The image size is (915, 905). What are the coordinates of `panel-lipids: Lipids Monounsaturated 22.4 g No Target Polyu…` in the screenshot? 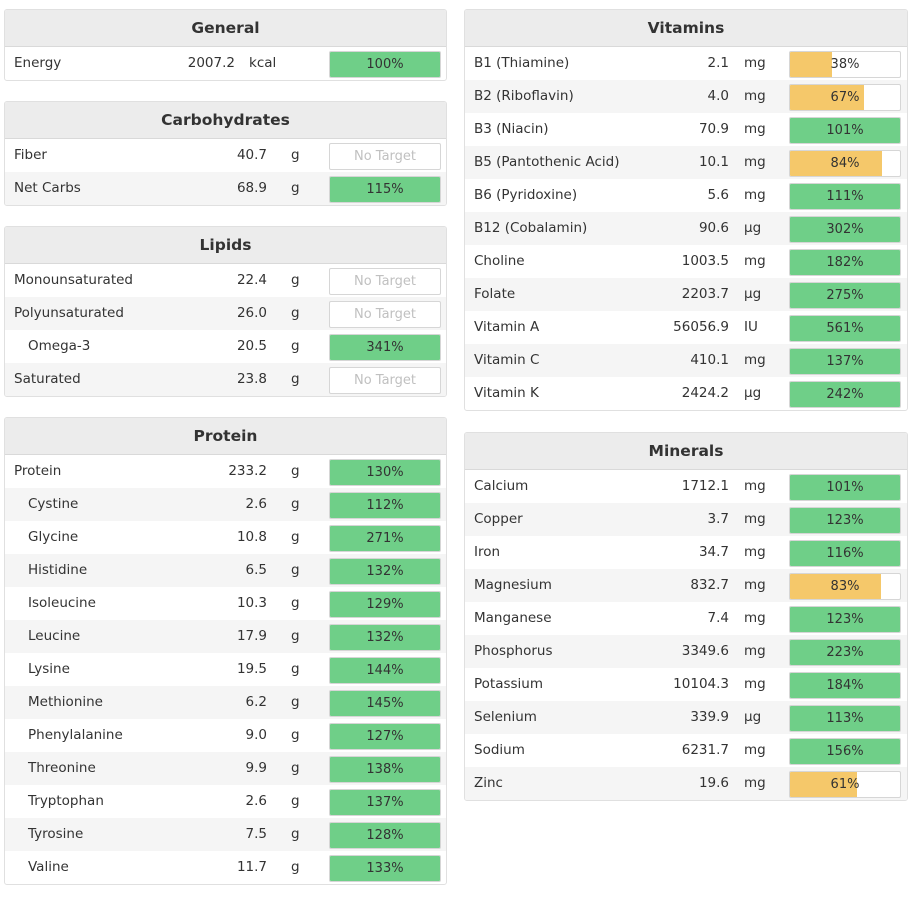 It's located at (225, 311).